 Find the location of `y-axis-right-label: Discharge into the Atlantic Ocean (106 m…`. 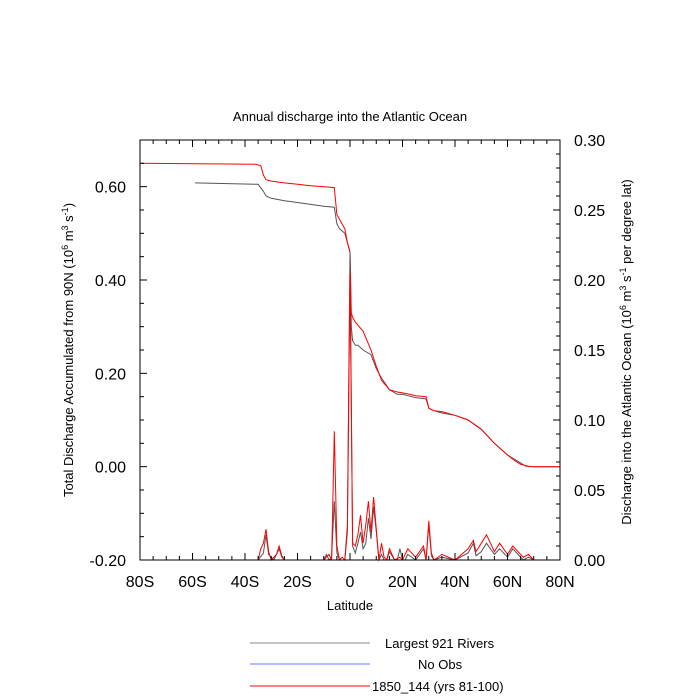

y-axis-right-label: Discharge into the Atlantic Ocean (106 m… is located at coordinates (626, 351).